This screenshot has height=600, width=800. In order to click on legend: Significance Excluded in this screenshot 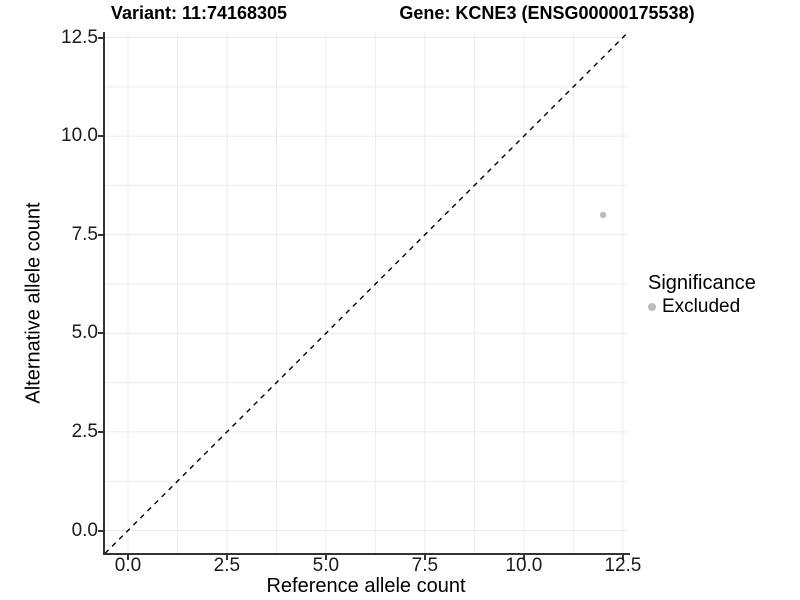, I will do `click(701, 294)`.